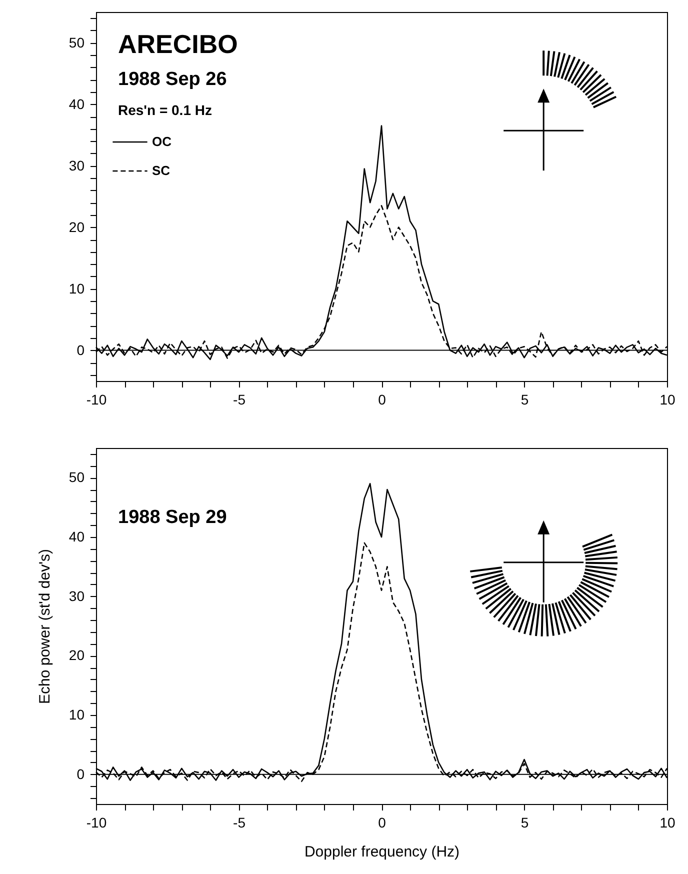 Image resolution: width=688 pixels, height=874 pixels. I want to click on y-axis-title: Echo power (st'd dev's), so click(45, 626).